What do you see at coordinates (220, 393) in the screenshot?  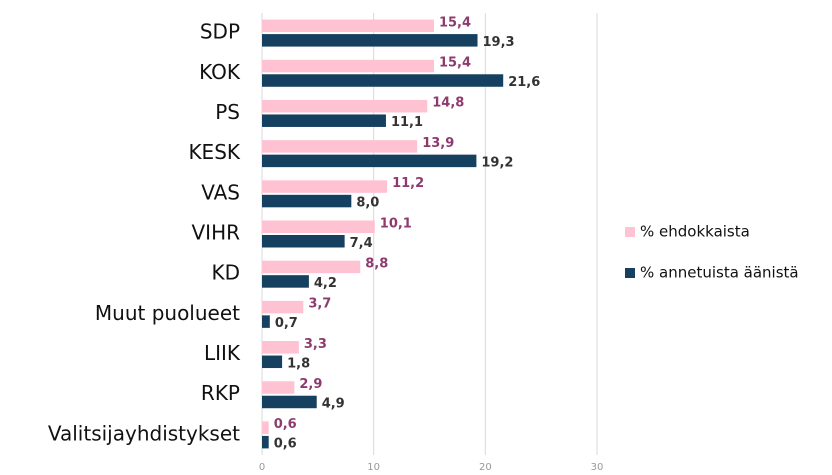 I see `category-label: RKP` at bounding box center [220, 393].